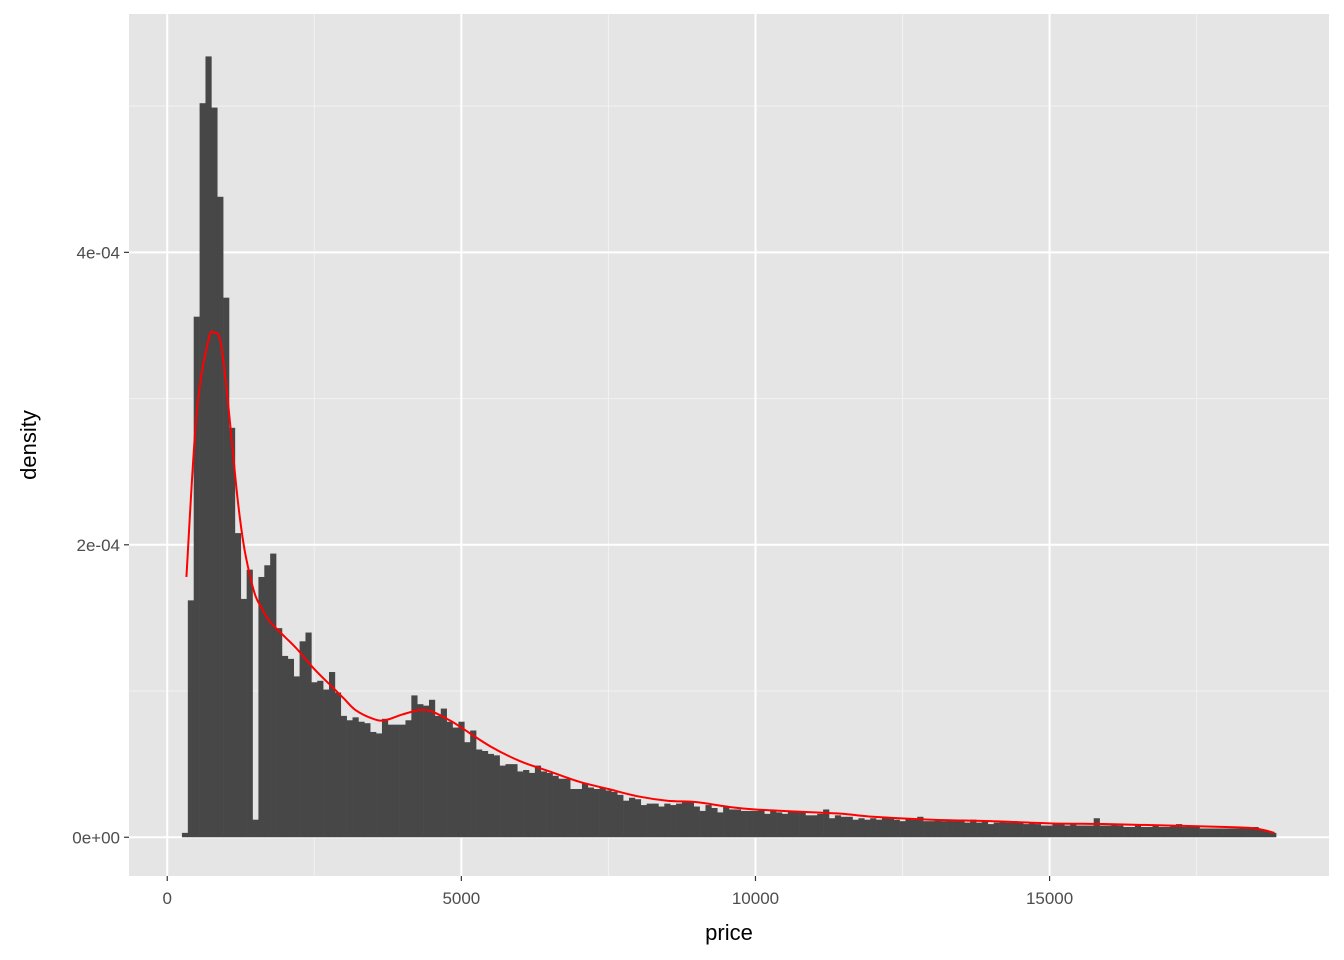 The height and width of the screenshot is (960, 1344). What do you see at coordinates (167, 898) in the screenshot?
I see `x-tick-label: 0` at bounding box center [167, 898].